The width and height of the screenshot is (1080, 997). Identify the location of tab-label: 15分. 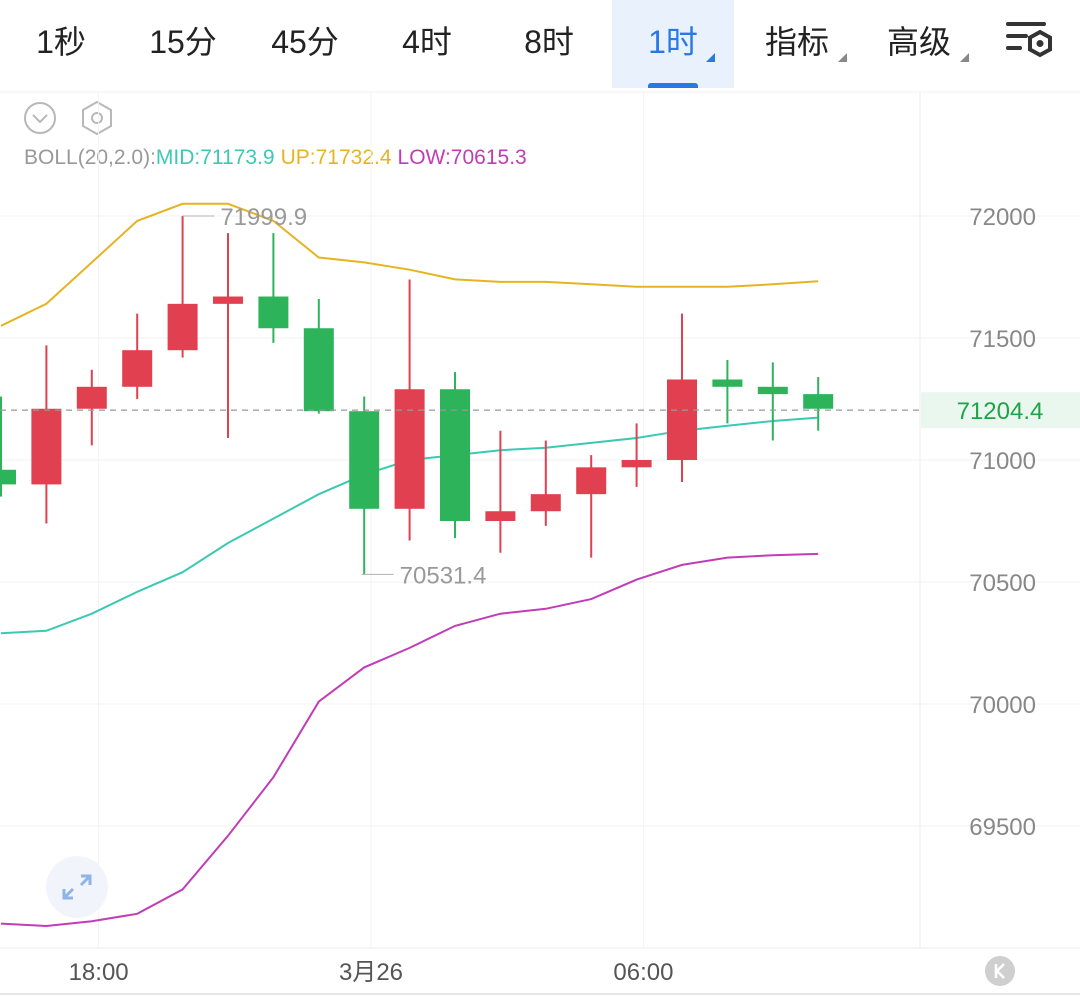
(183, 42).